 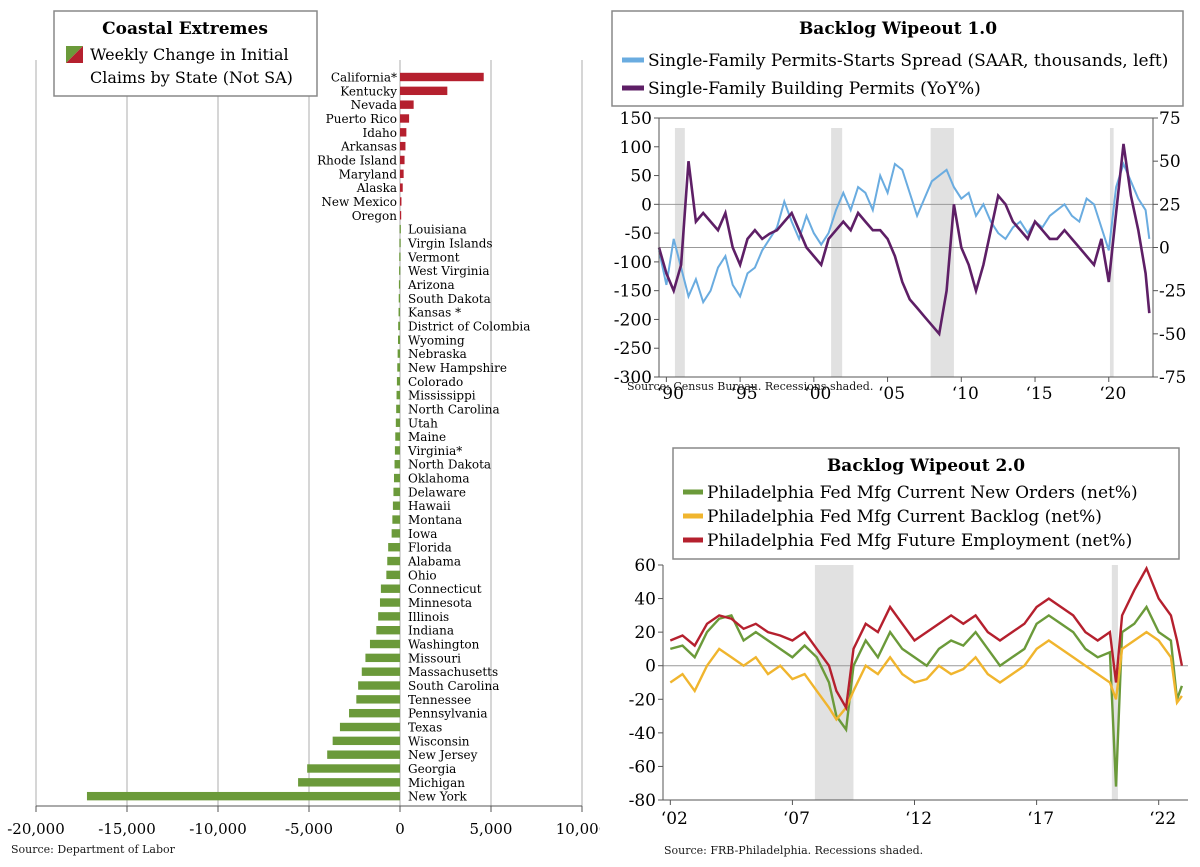 I want to click on bar-new-york, so click(x=243, y=796).